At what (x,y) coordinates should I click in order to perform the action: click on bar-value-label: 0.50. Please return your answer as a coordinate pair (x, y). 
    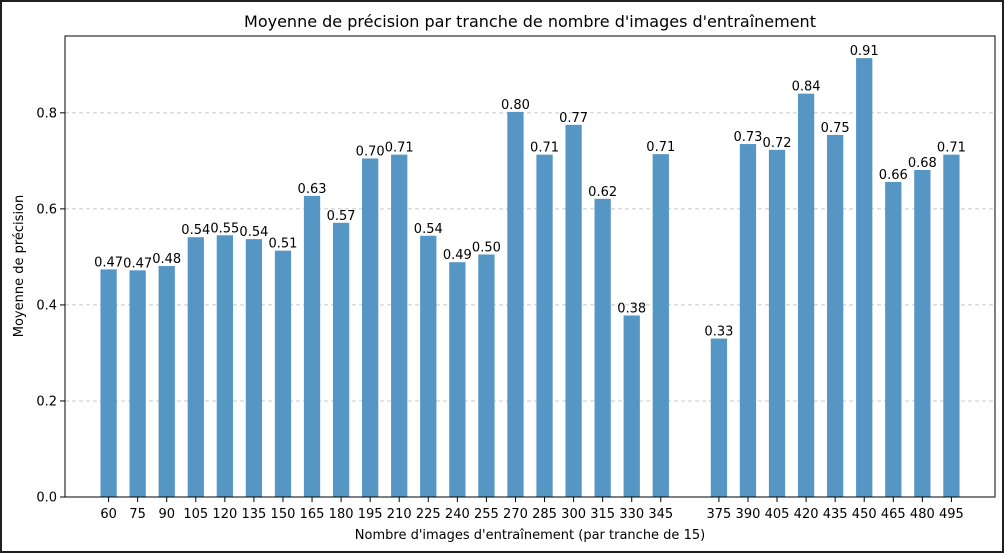
    Looking at the image, I should click on (486, 247).